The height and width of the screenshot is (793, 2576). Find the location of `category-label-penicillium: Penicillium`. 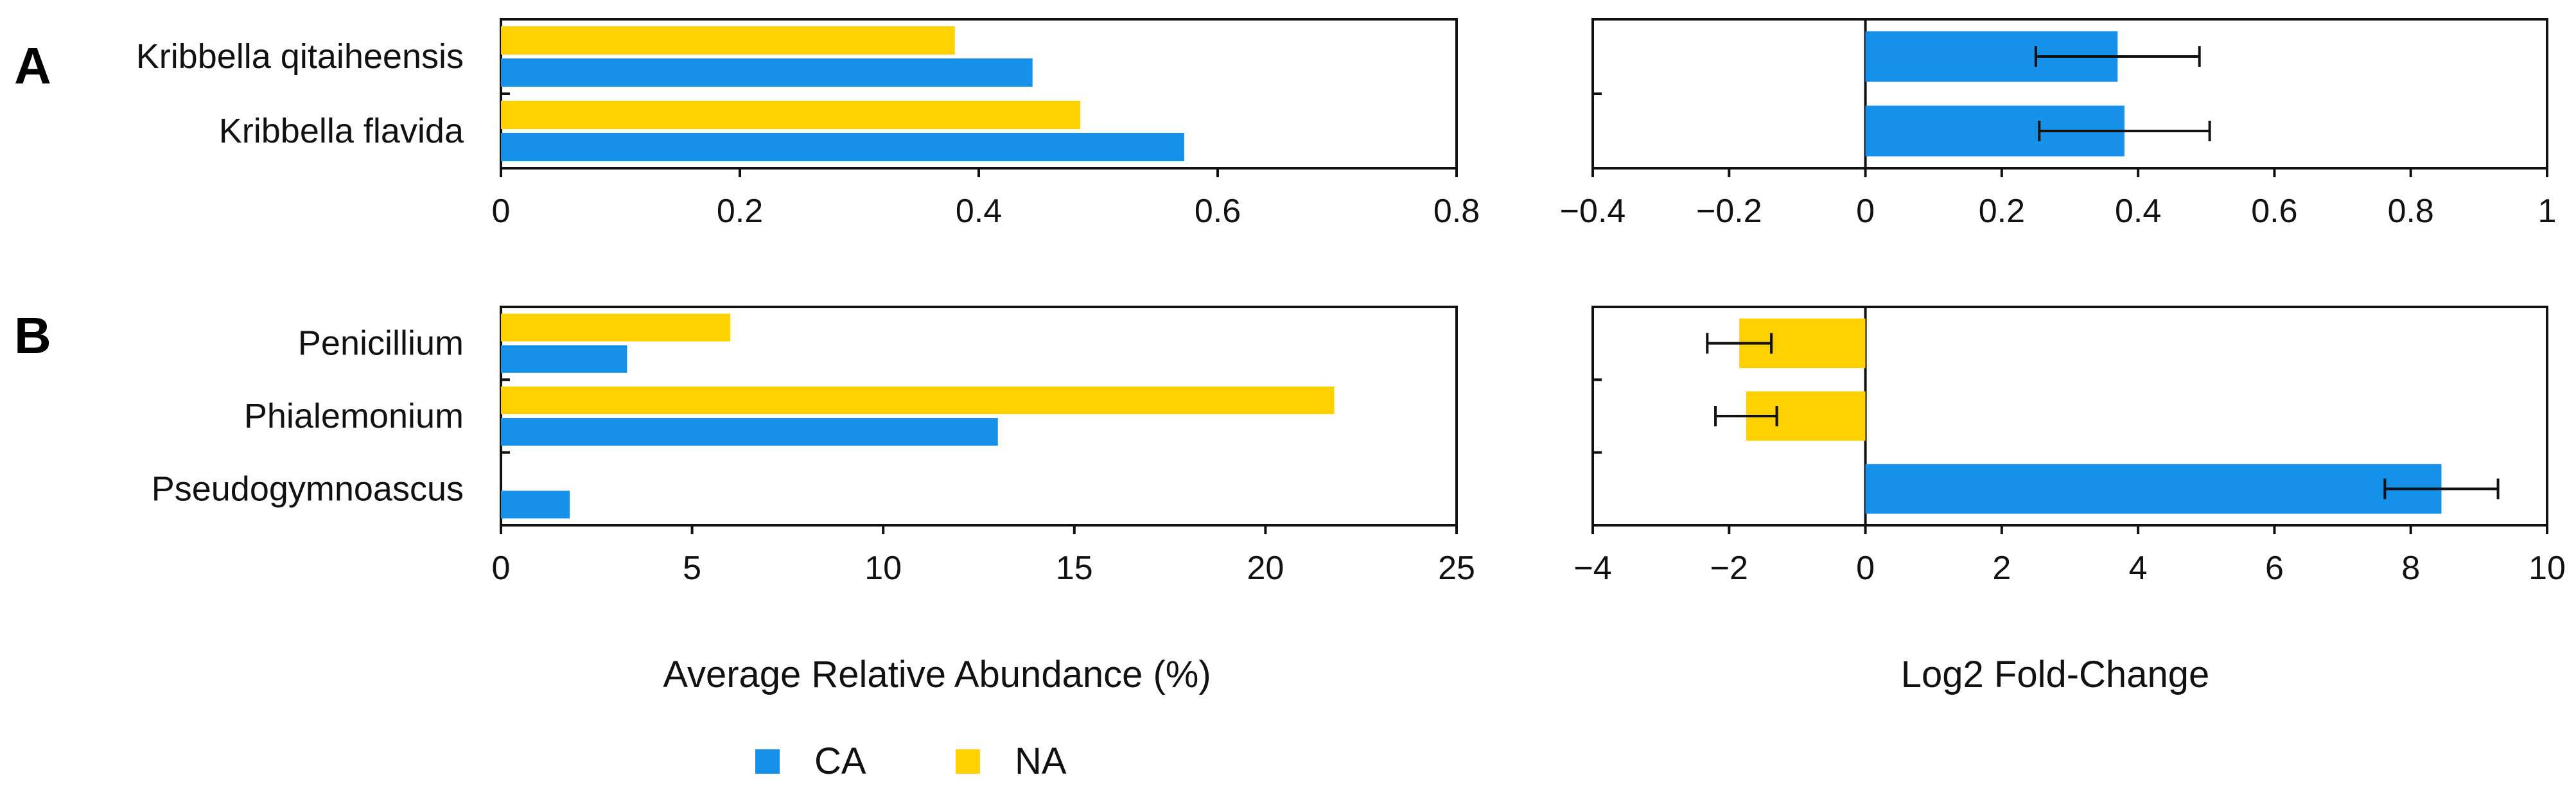

category-label-penicillium: Penicillium is located at coordinates (381, 343).